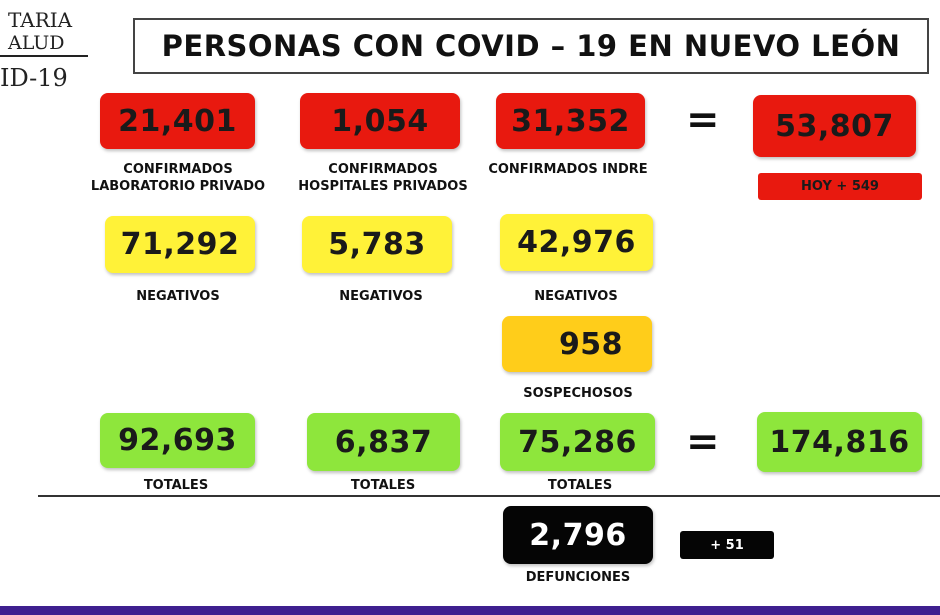 The width and height of the screenshot is (940, 615). Describe the element at coordinates (580, 485) in the screenshot. I see `totals-indre-label: TOTALES` at that location.